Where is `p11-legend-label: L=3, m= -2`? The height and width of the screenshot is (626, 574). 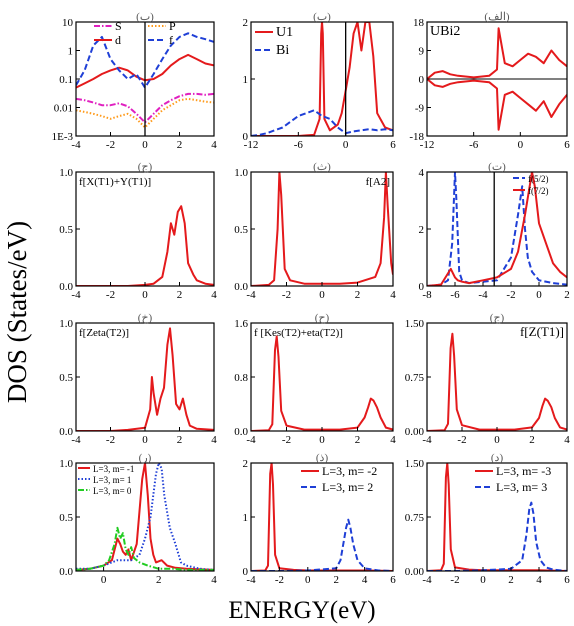 p11-legend-label: L=3, m= -2 is located at coordinates (349, 471).